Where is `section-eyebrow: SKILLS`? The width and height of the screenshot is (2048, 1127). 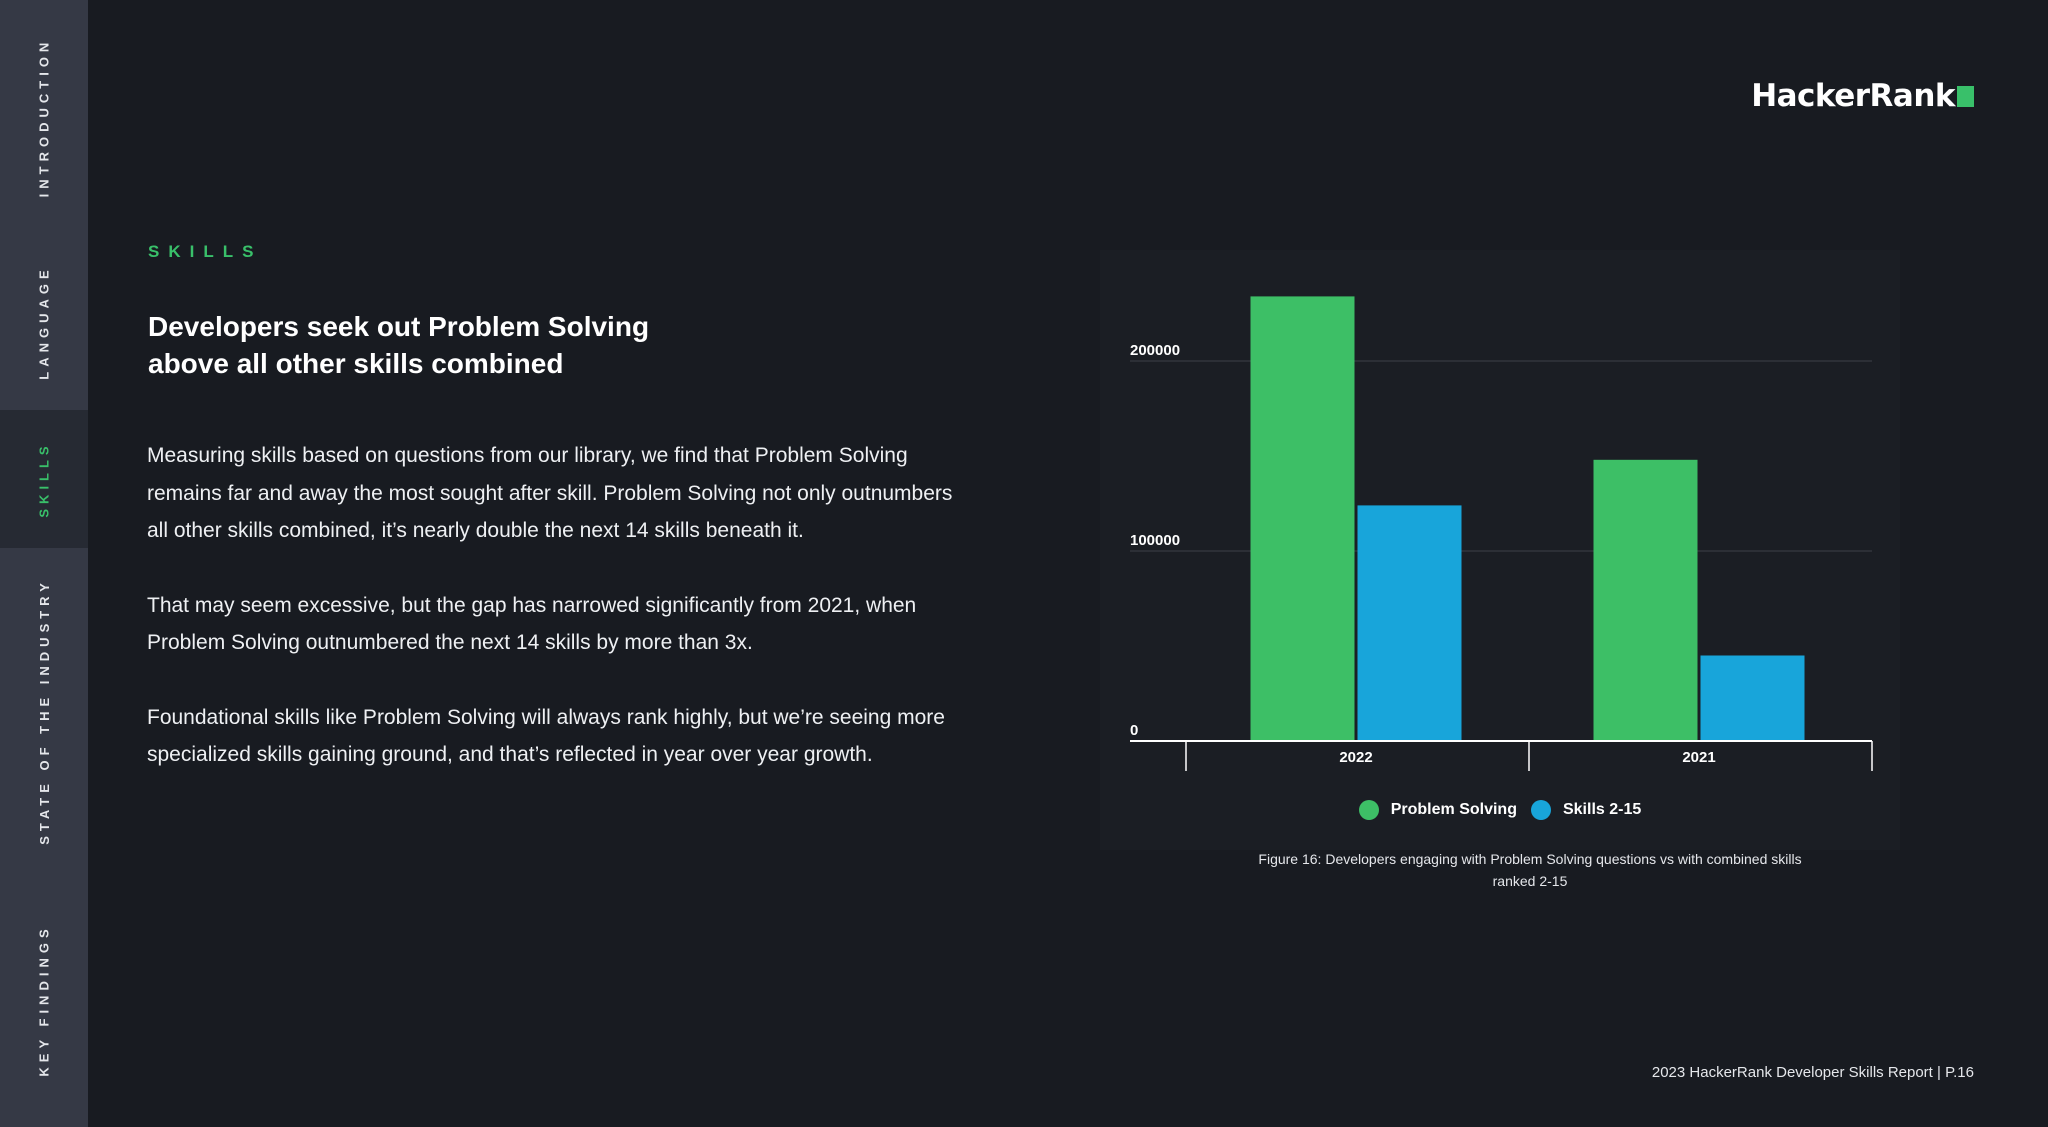 section-eyebrow: SKILLS is located at coordinates (205, 251).